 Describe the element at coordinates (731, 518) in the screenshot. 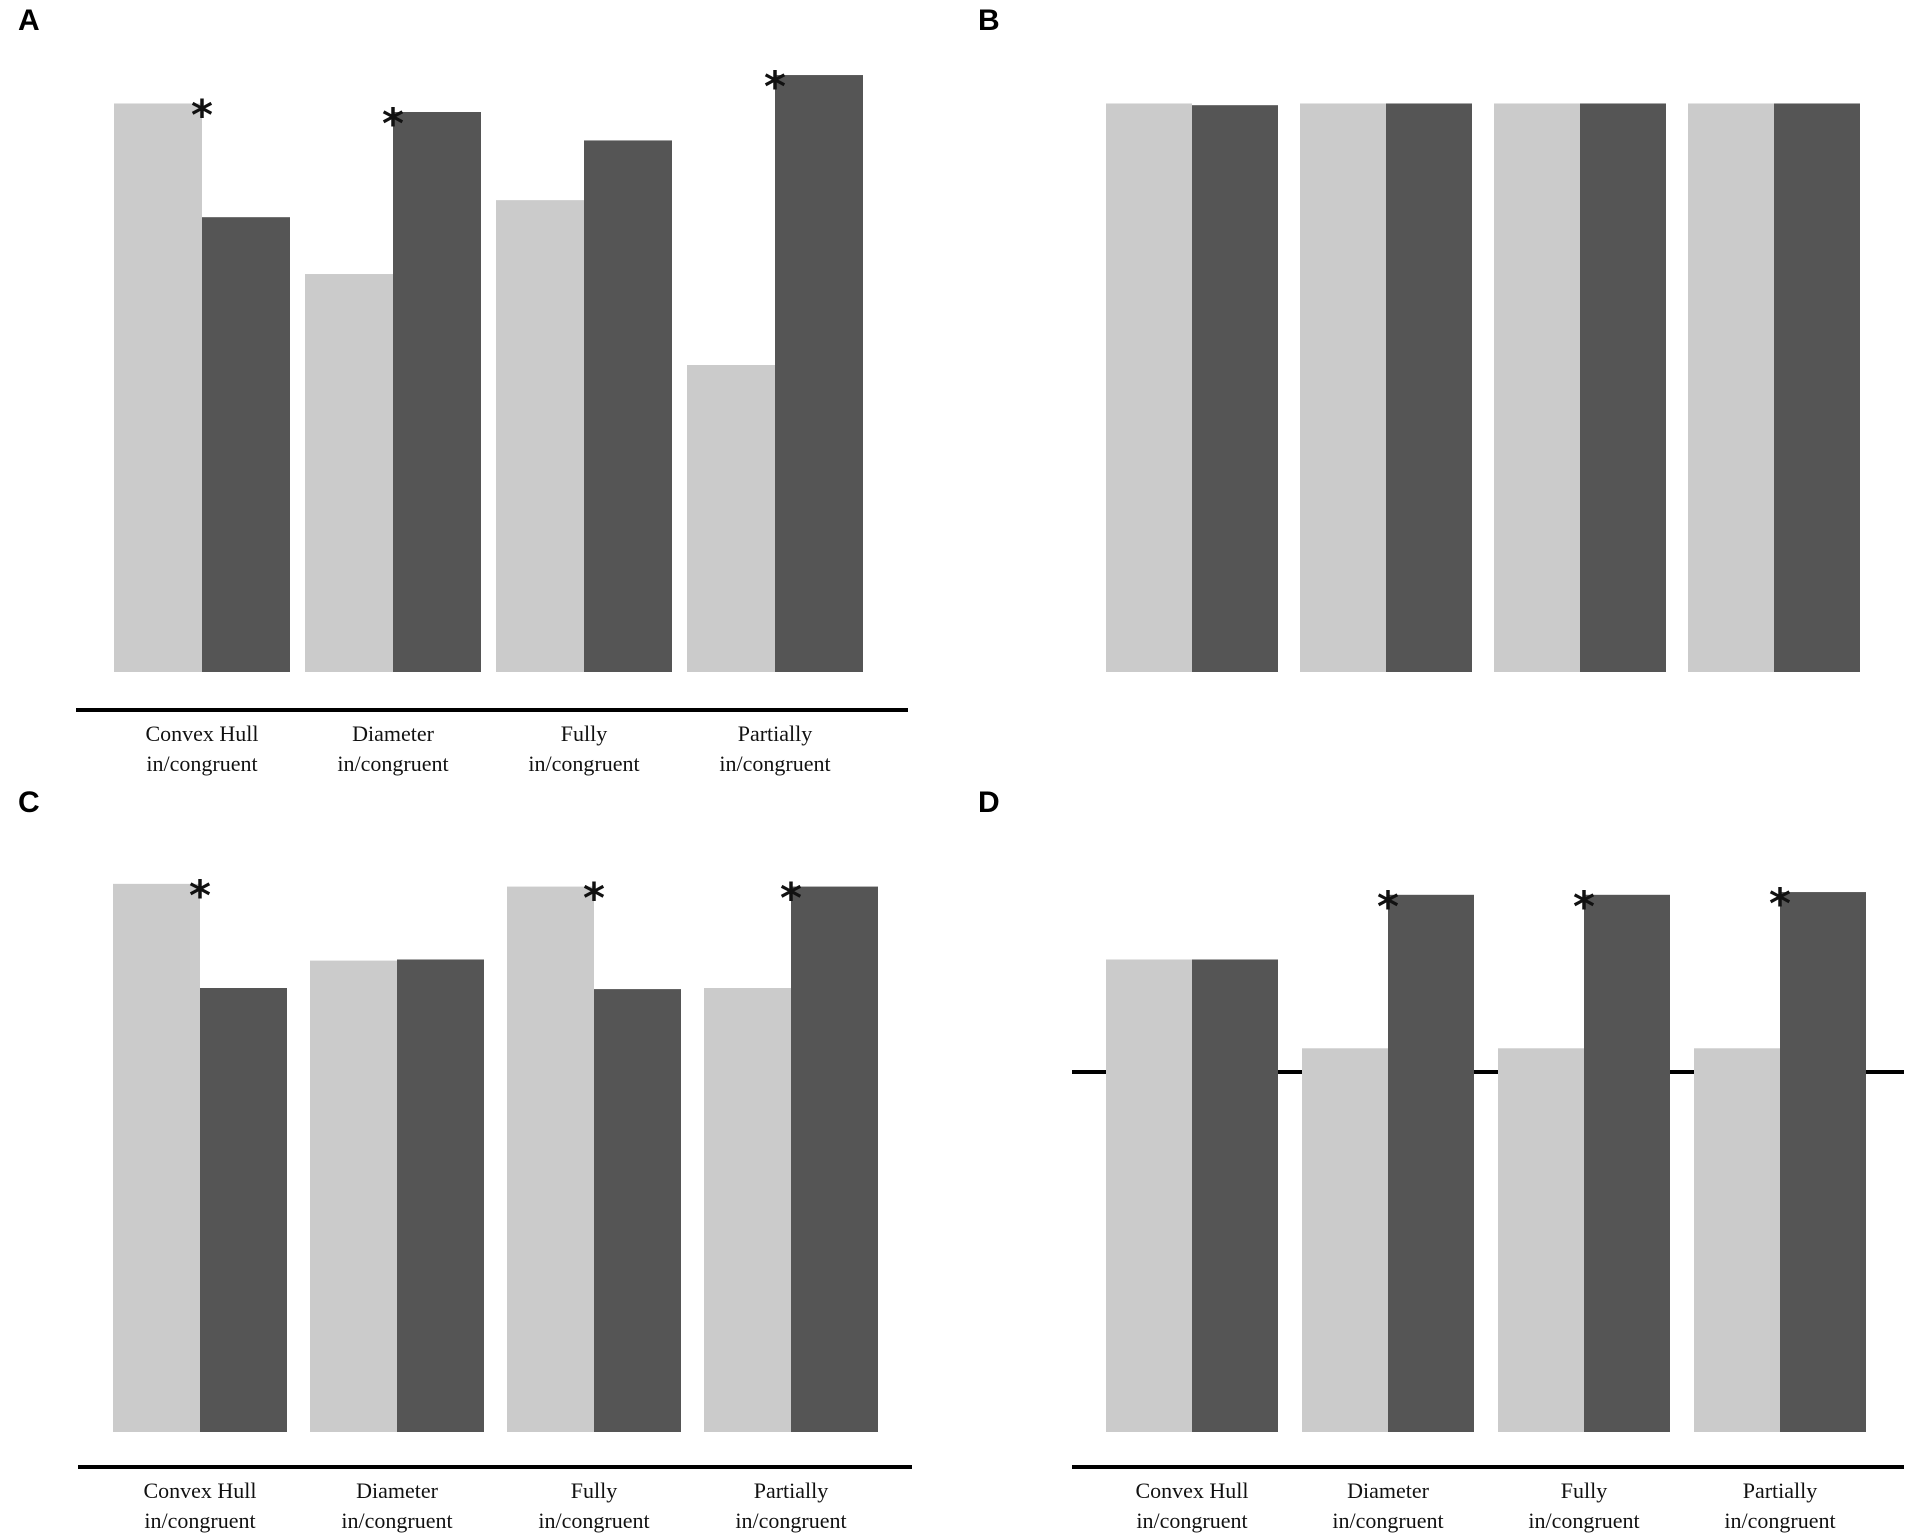

I see `bar-a-4-light` at that location.